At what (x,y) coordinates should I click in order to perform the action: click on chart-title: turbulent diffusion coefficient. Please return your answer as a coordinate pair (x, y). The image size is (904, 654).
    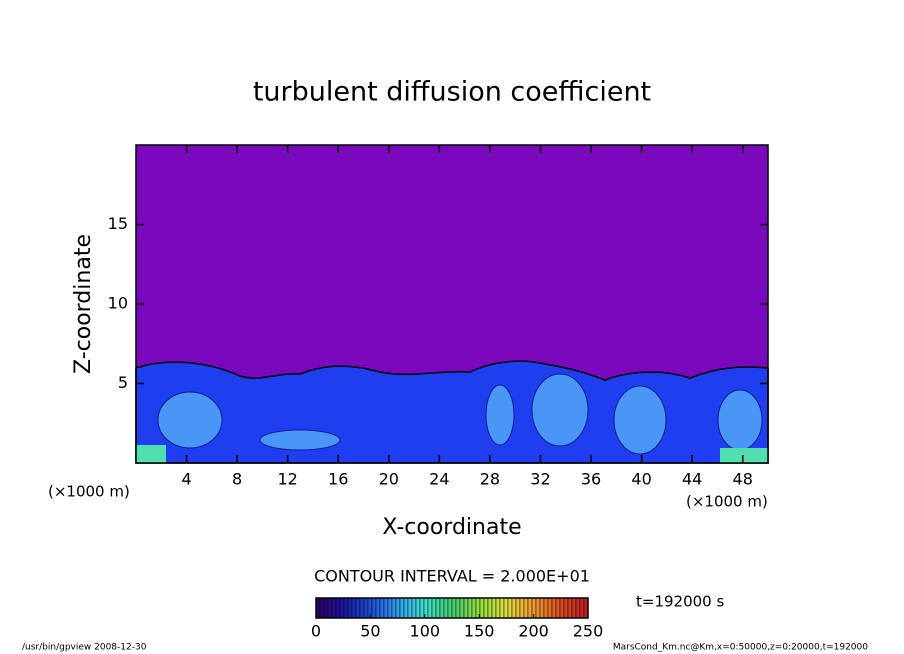
    Looking at the image, I should click on (452, 92).